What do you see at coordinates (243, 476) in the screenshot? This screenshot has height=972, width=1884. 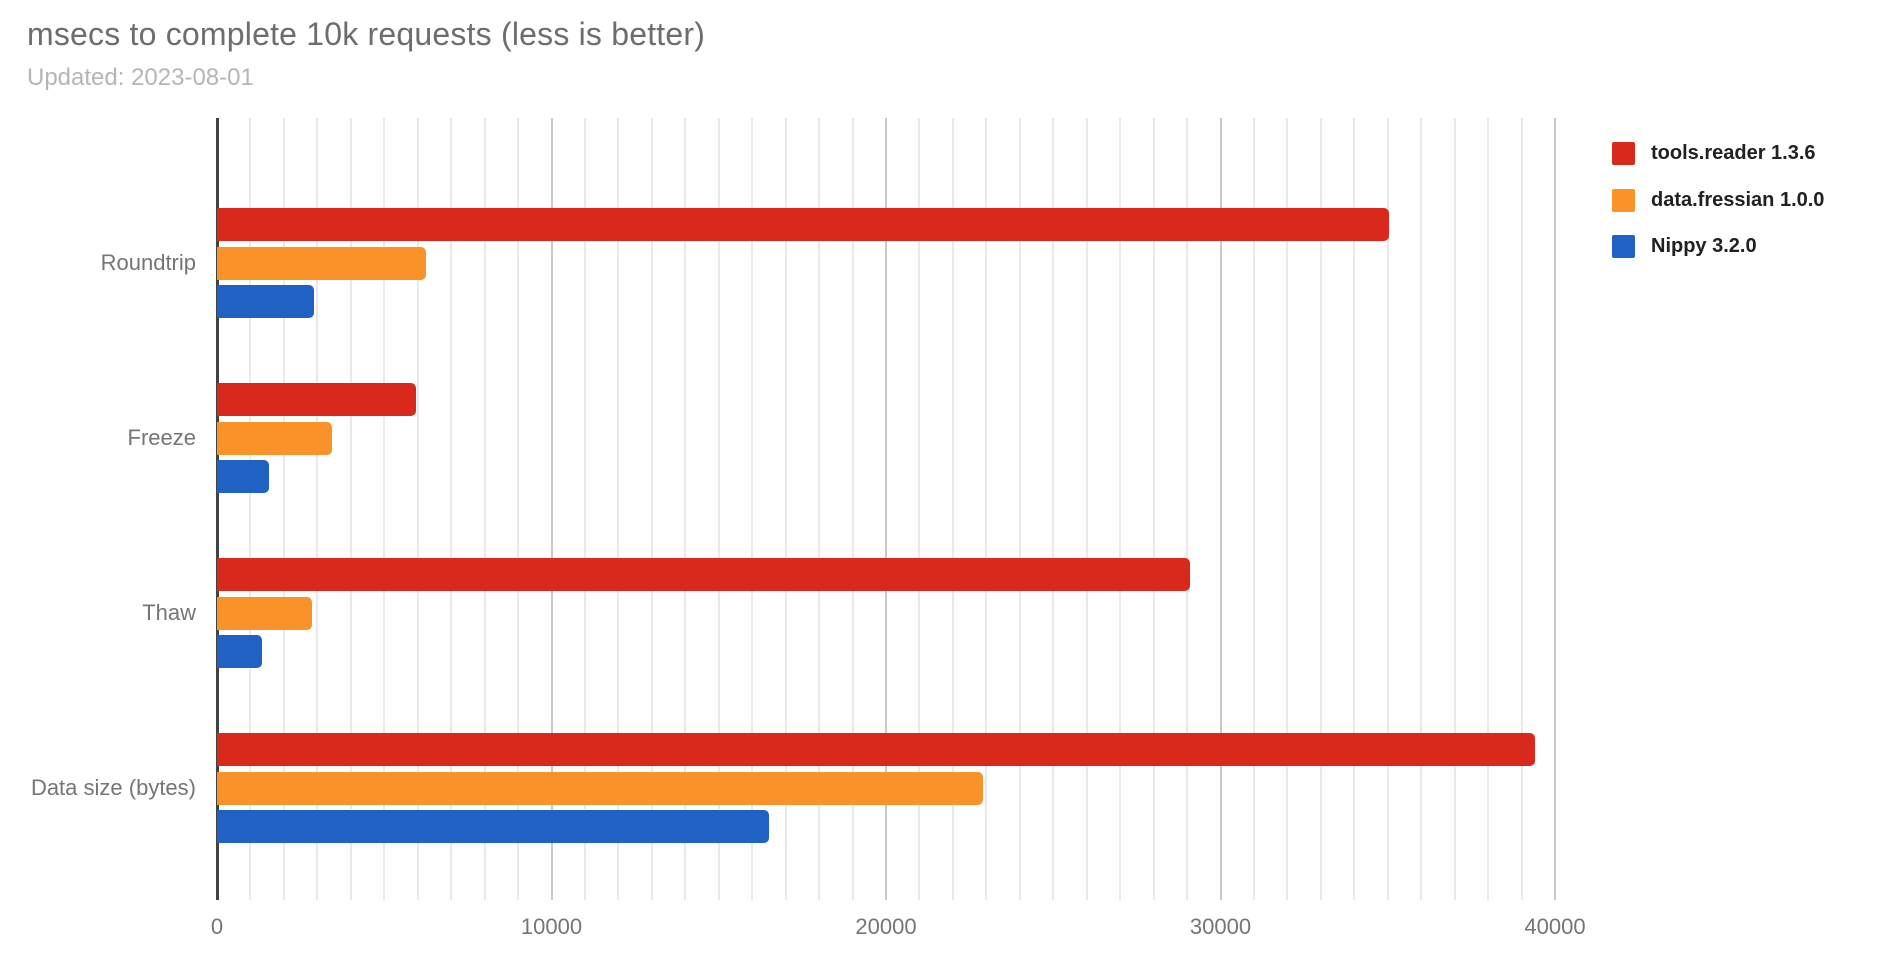 I see `bar-nippy-3-2-0-freeze` at bounding box center [243, 476].